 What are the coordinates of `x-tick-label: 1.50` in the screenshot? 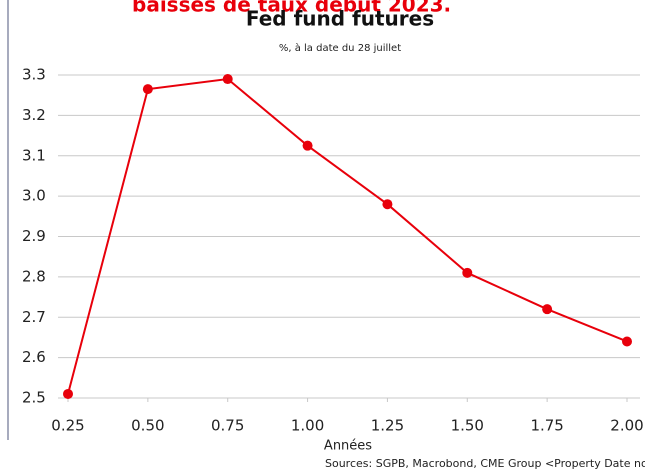 It's located at (467, 426).